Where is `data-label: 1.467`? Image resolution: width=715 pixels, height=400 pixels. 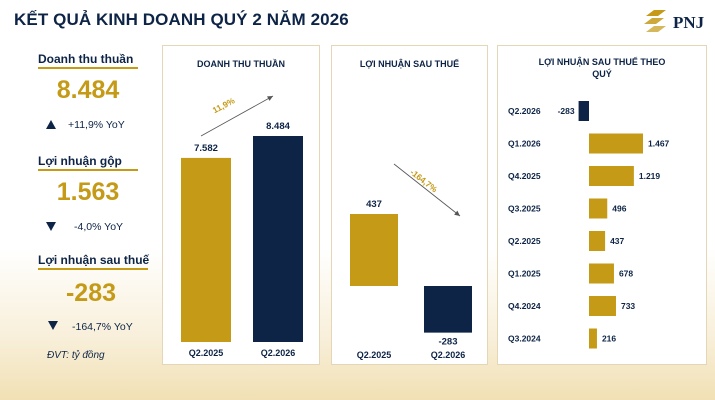 data-label: 1.467 is located at coordinates (659, 144).